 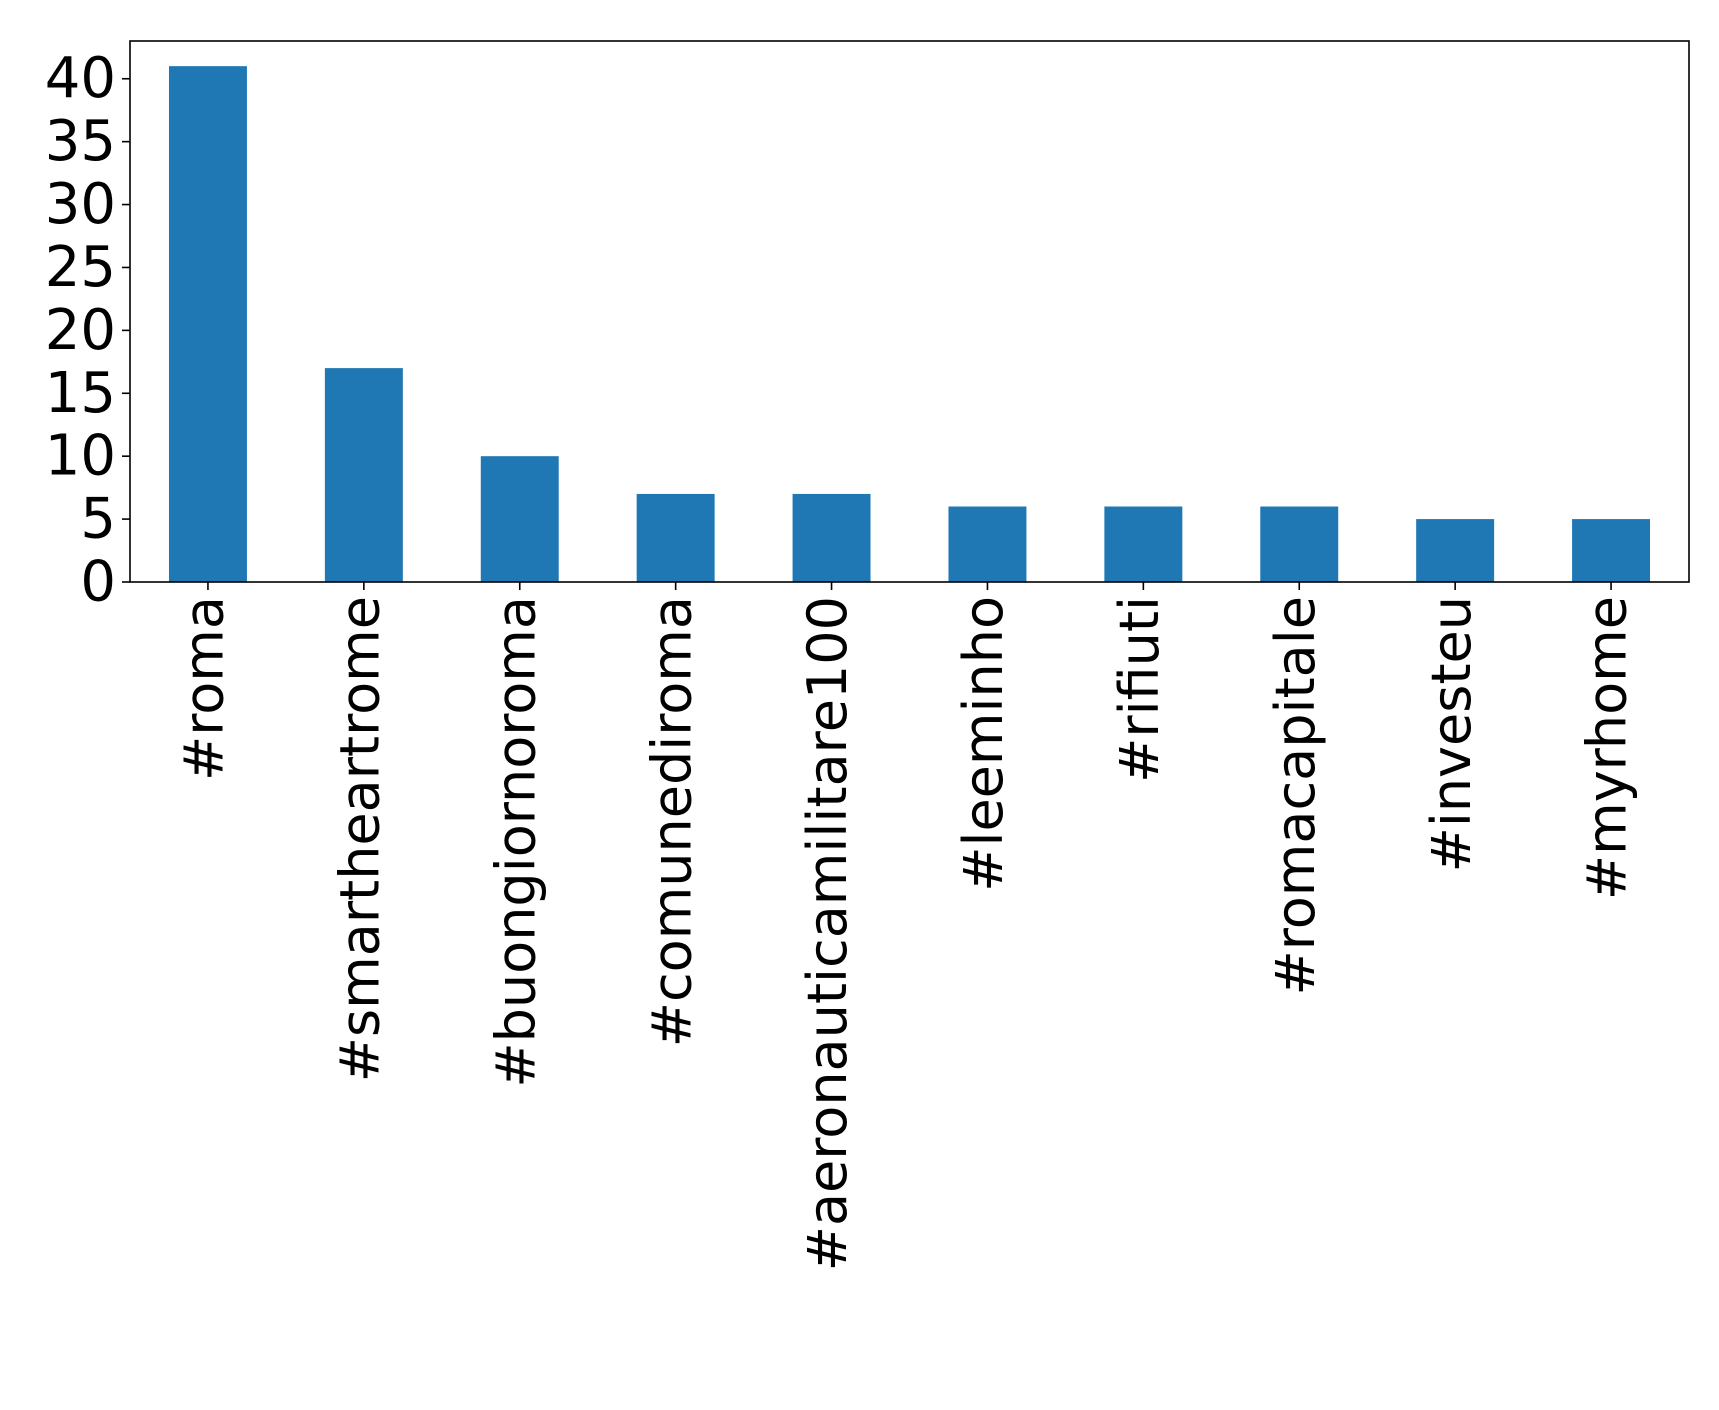 I want to click on y-tick-label-6: 30, so click(x=80, y=204).